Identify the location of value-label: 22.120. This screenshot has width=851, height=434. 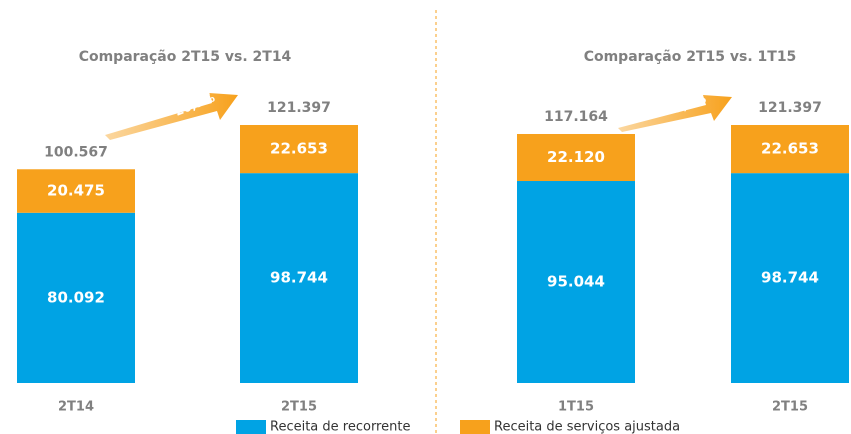
(576, 157).